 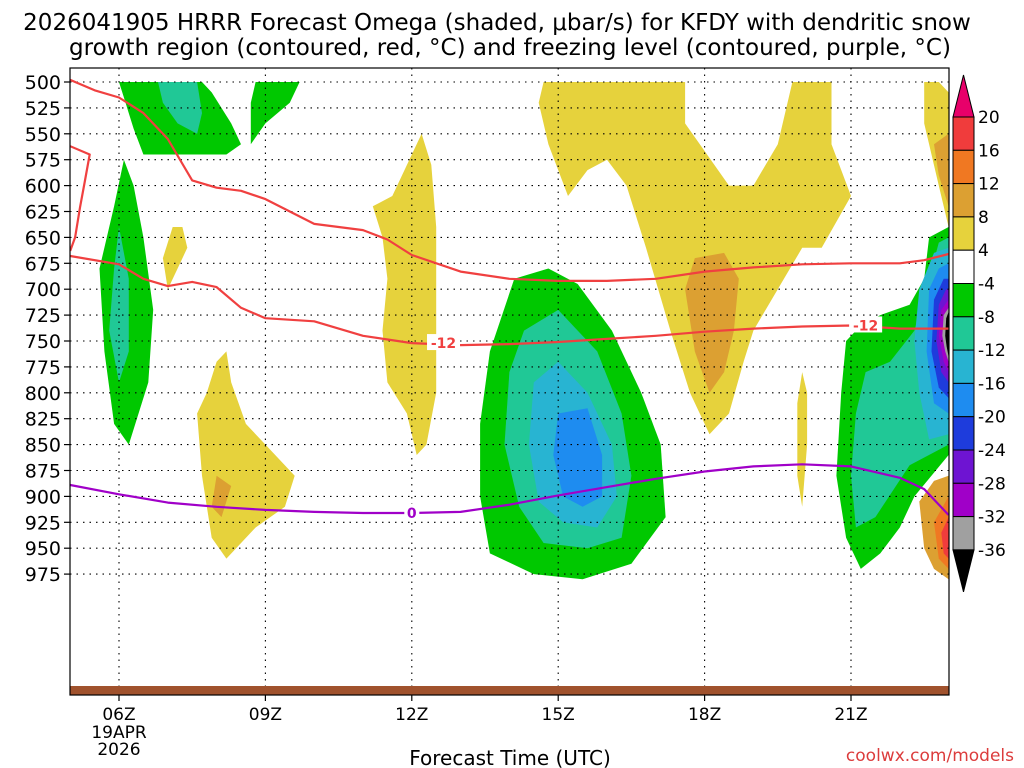 What do you see at coordinates (986, 318) in the screenshot?
I see `colorbar-label-6: -8` at bounding box center [986, 318].